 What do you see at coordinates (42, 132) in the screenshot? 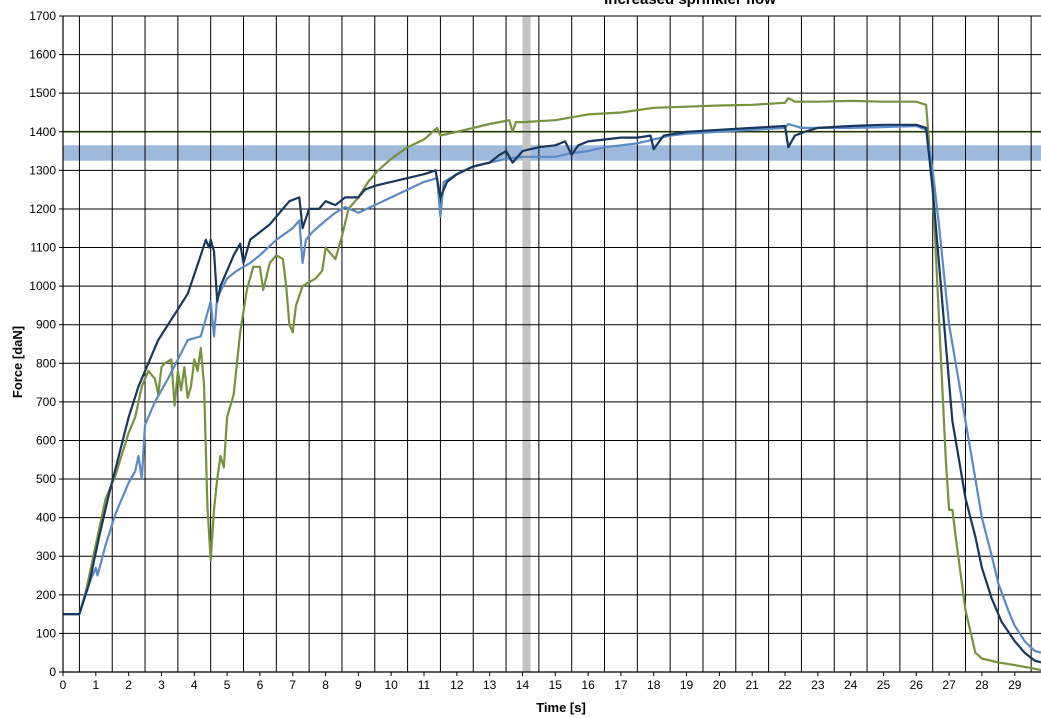
I see `y-tick-label: 1400` at bounding box center [42, 132].